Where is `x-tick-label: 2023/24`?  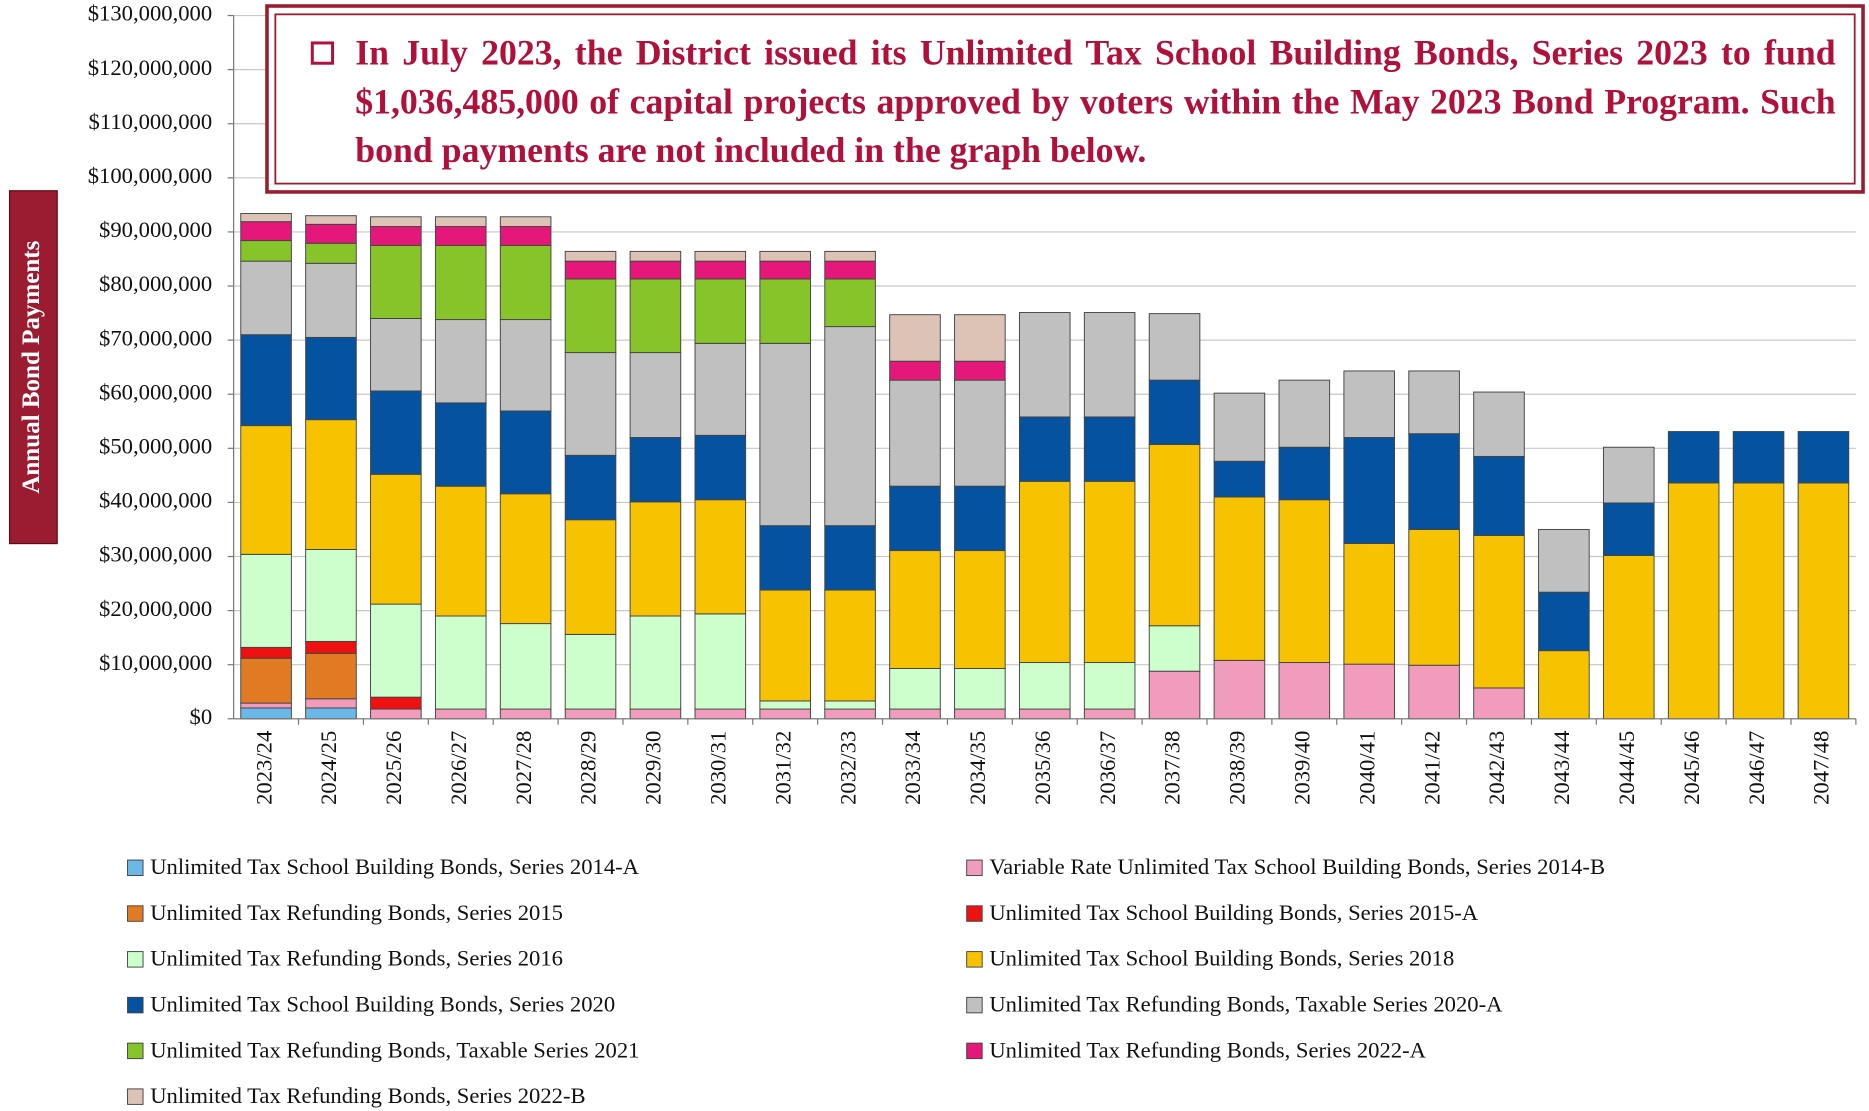
x-tick-label: 2023/24 is located at coordinates (263, 768).